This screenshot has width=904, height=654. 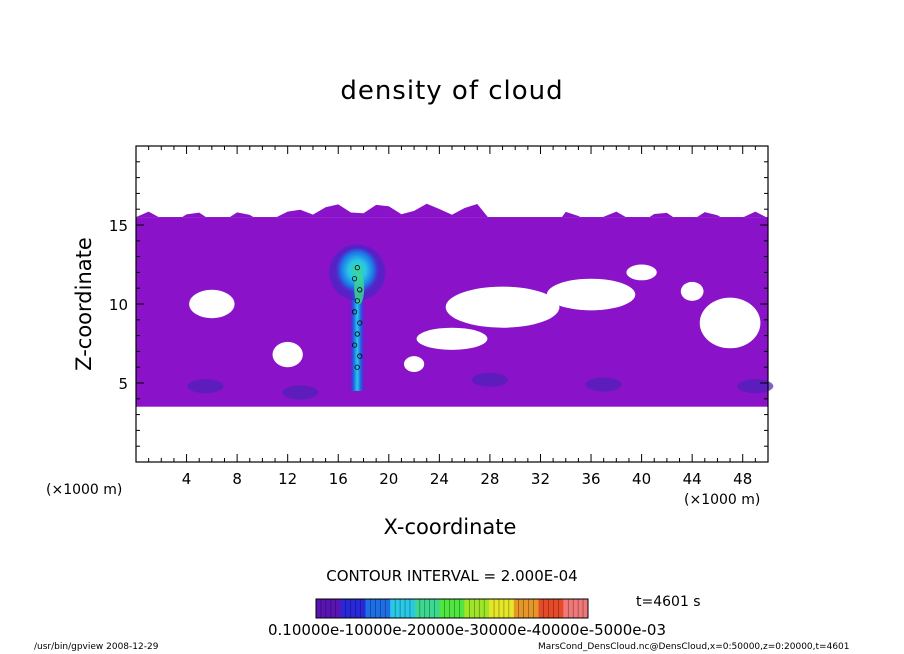 I want to click on x-tick-label: 28, so click(x=489, y=479).